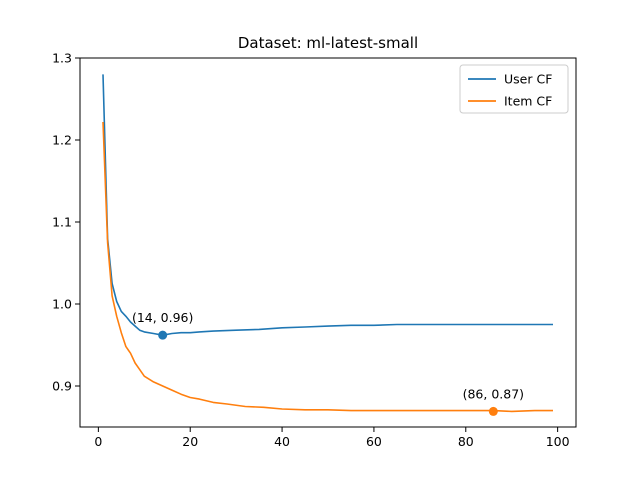  What do you see at coordinates (62, 222) in the screenshot?
I see `y-tick-label: 1.1` at bounding box center [62, 222].